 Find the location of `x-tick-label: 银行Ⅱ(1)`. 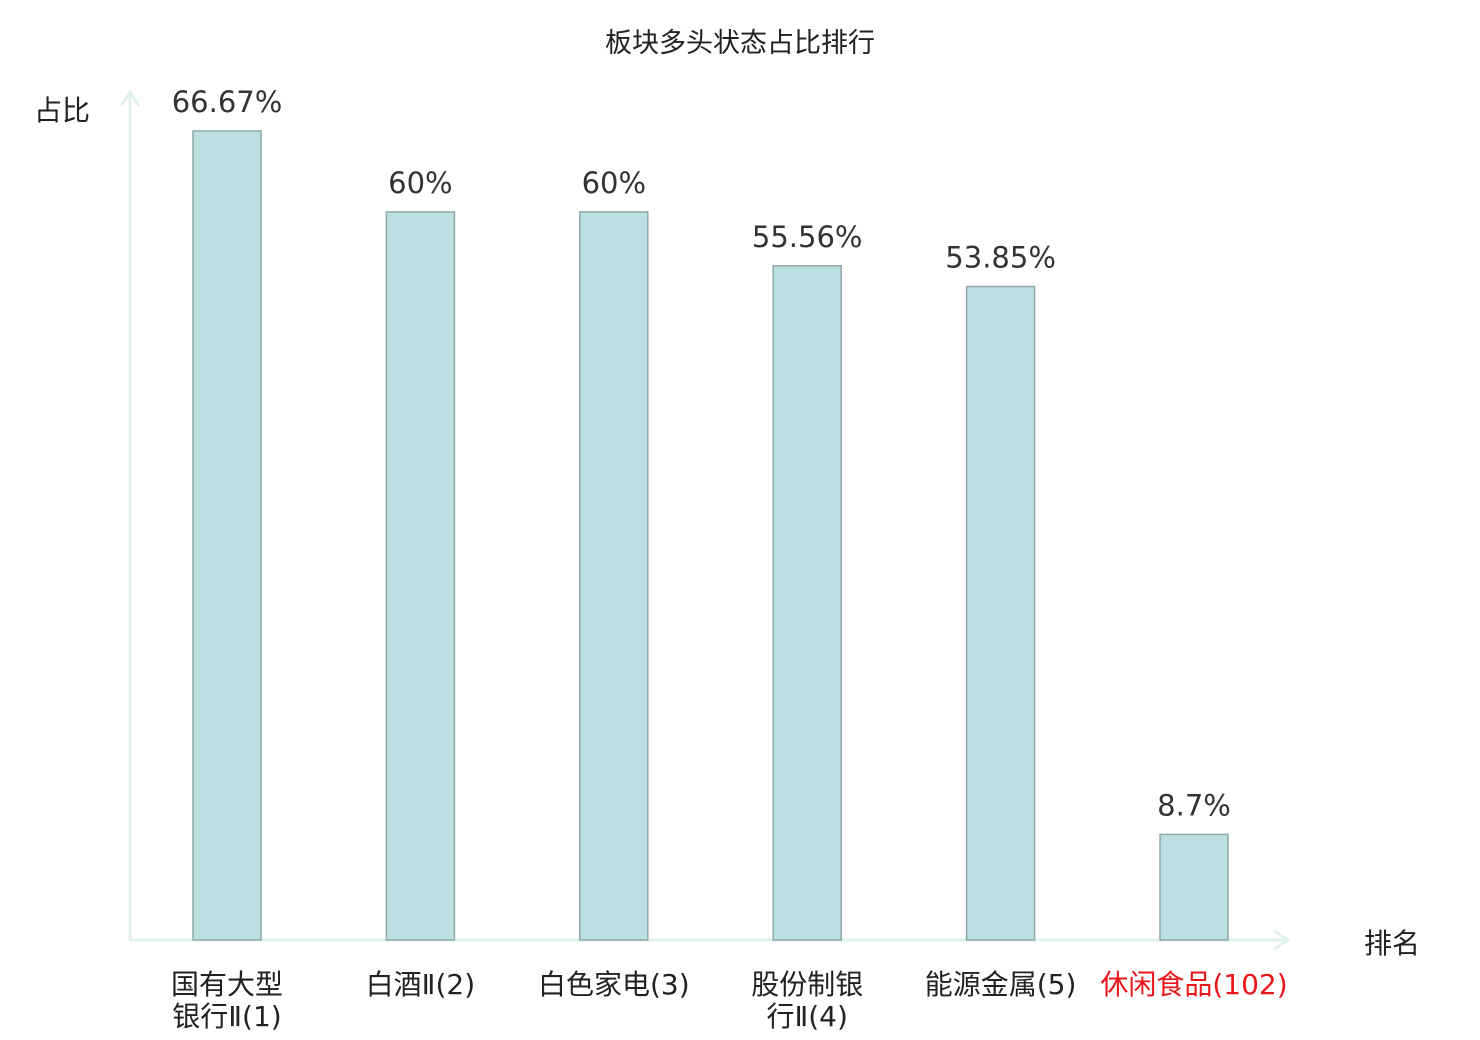

x-tick-label: 银行Ⅱ(1) is located at coordinates (226, 1016).